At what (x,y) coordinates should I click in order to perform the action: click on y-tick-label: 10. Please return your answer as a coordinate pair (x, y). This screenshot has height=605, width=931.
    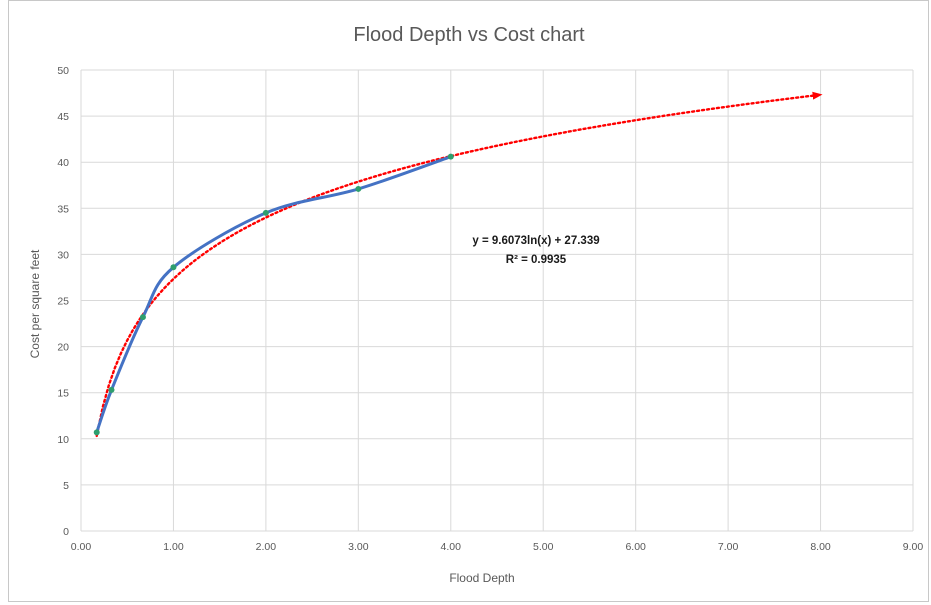
    Looking at the image, I should click on (63, 440).